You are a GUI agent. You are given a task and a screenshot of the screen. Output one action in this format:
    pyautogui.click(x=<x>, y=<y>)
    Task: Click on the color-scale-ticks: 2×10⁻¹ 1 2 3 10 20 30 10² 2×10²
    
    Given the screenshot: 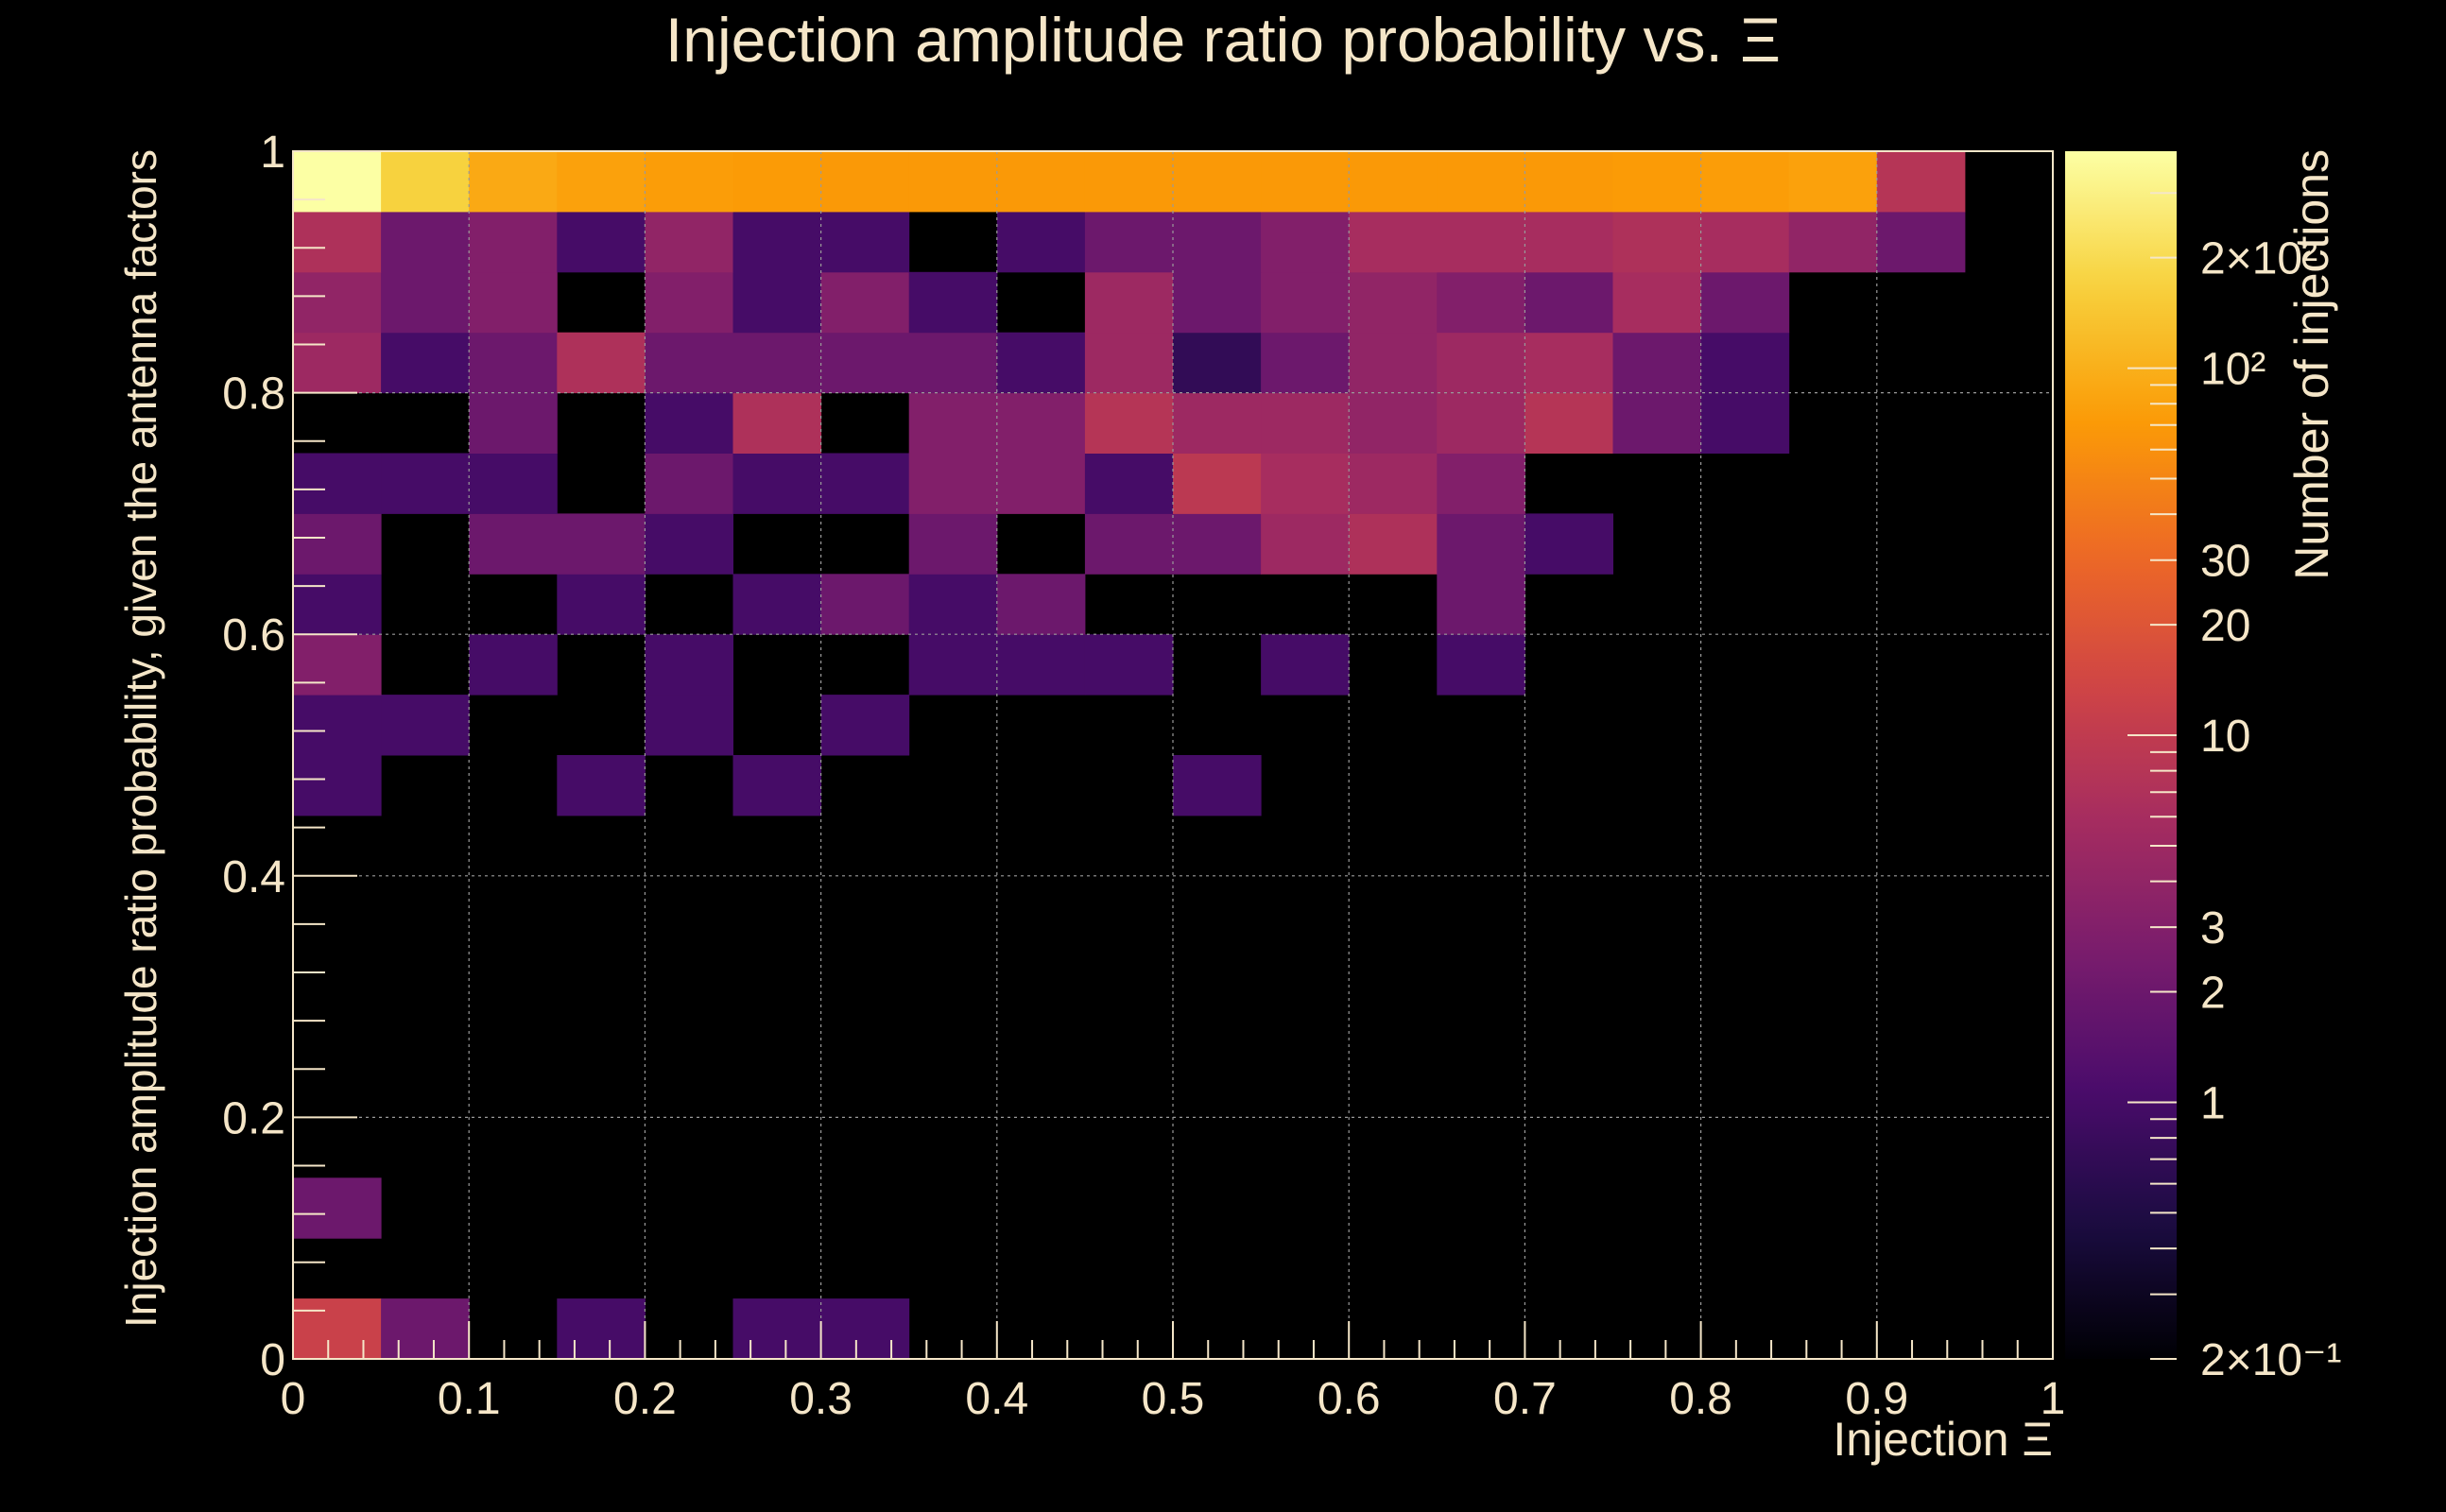 What is the action you would take?
    pyautogui.click(x=2234, y=788)
    